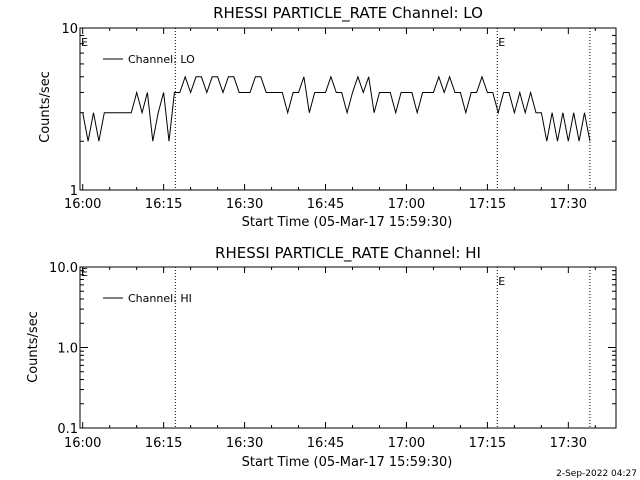 This screenshot has height=480, width=640. I want to click on series-line, so click(336, 108).